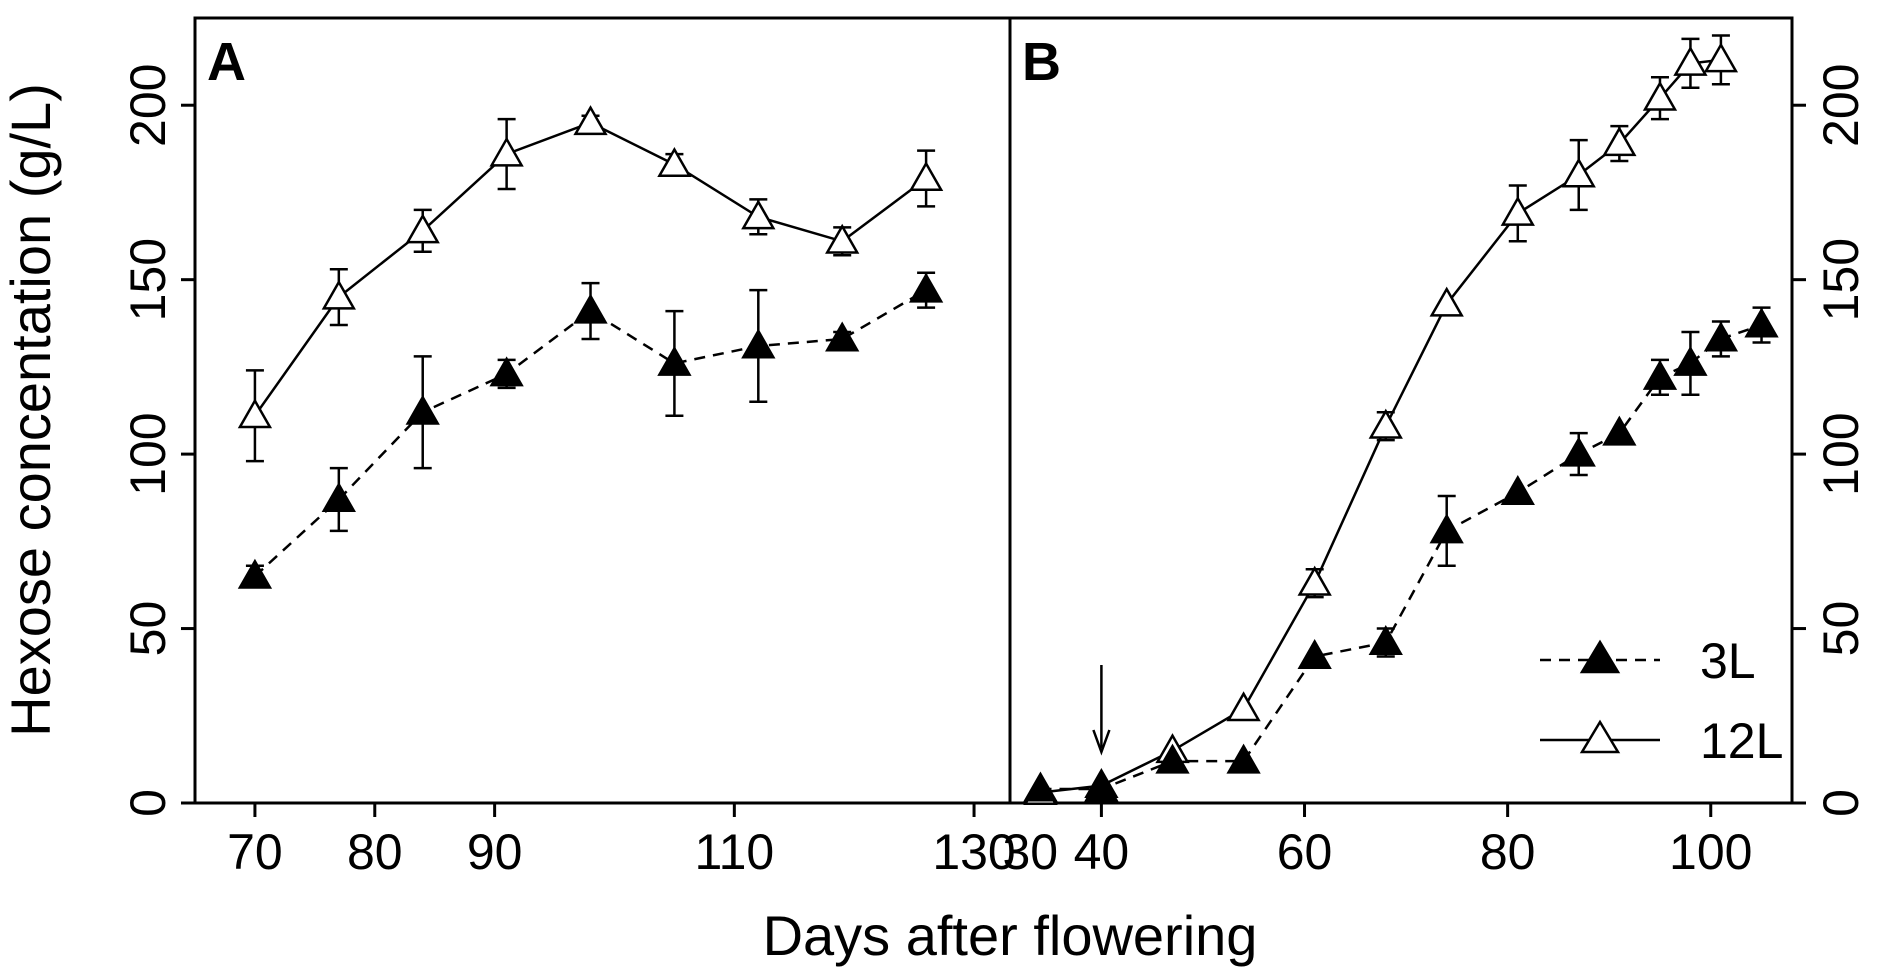  I want to click on panel-b-x-tick-label: 40, so click(1102, 852).